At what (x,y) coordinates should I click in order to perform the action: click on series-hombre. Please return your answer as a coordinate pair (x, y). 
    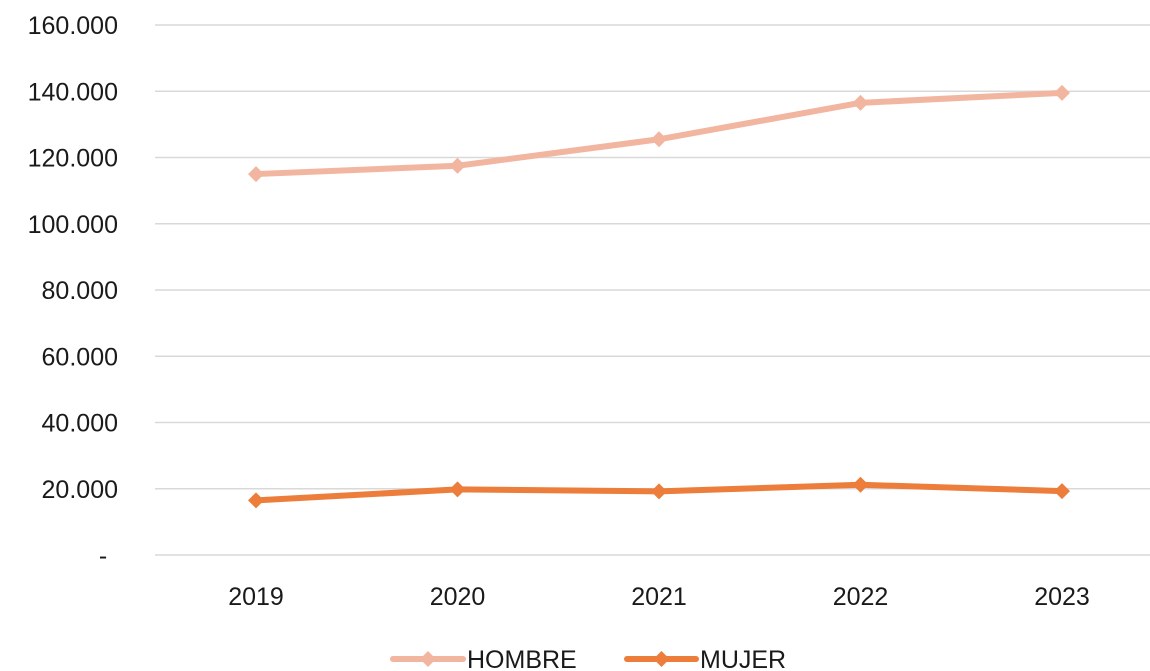
    Looking at the image, I should click on (659, 133).